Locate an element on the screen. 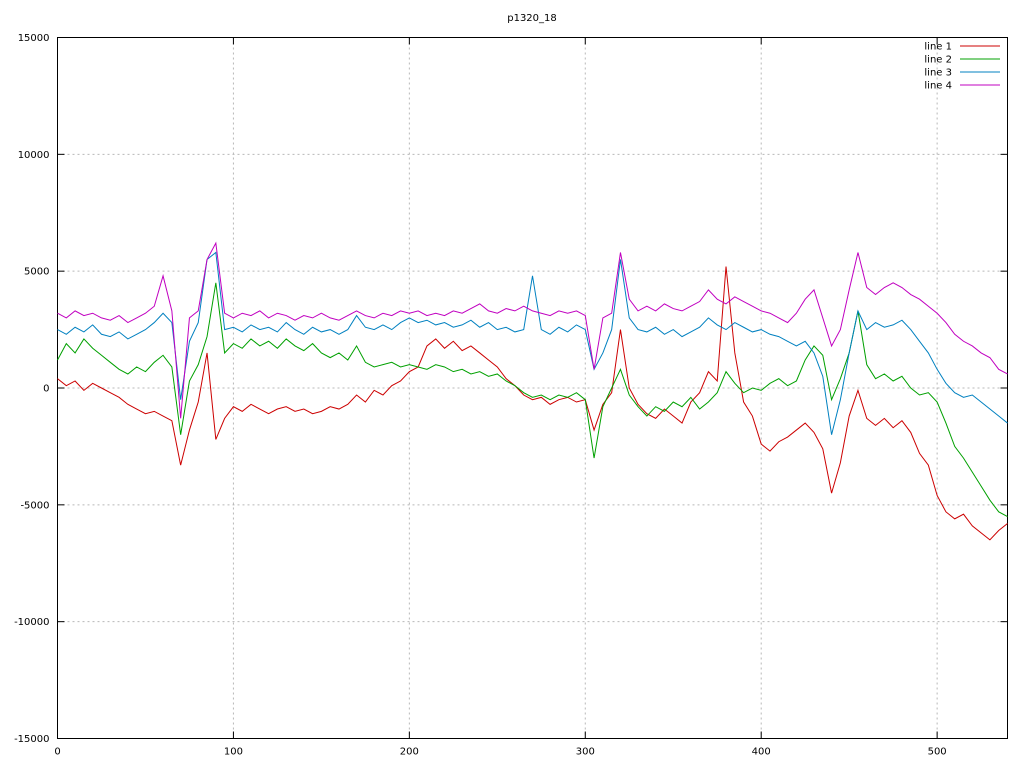  x-tick-label: 100 is located at coordinates (233, 752).